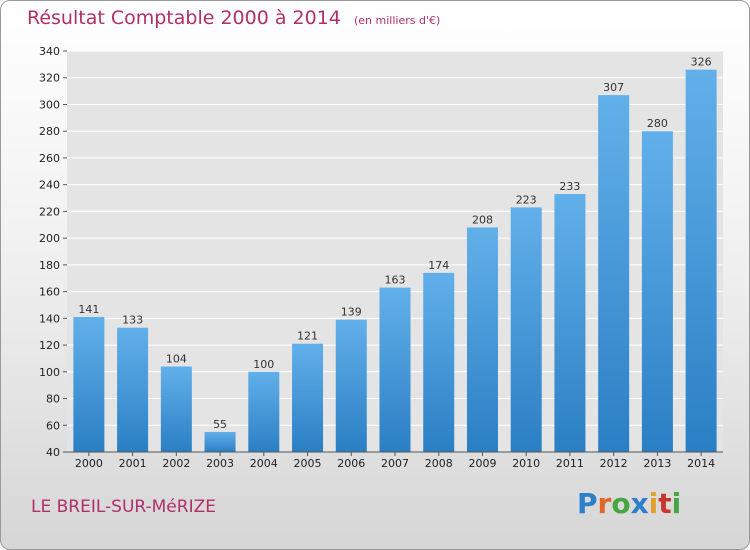  What do you see at coordinates (89, 384) in the screenshot?
I see `bar-2000` at bounding box center [89, 384].